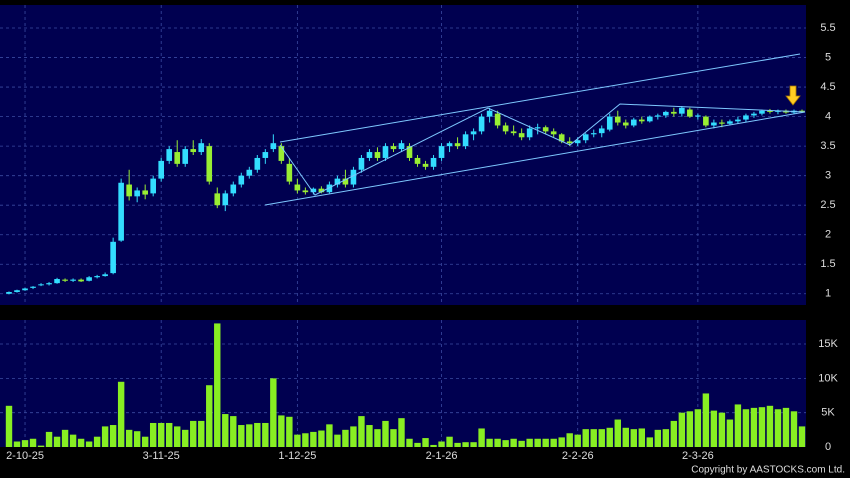 This screenshot has width=850, height=478. Describe the element at coordinates (793, 95) in the screenshot. I see `arrow-marker` at that location.